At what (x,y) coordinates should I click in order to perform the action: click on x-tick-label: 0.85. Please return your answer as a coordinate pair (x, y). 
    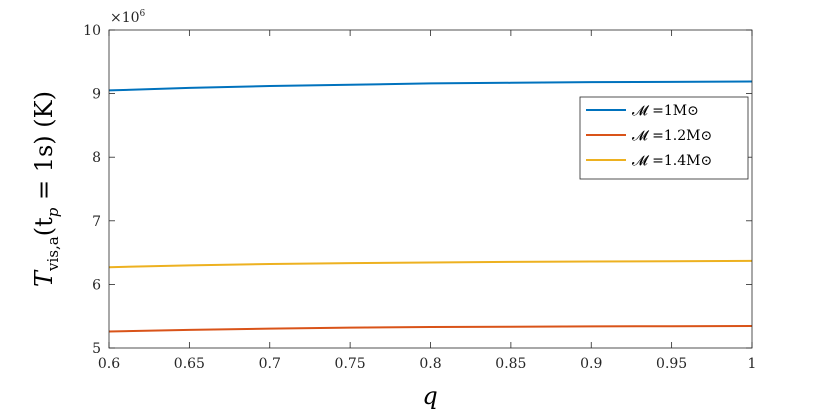
    Looking at the image, I should click on (510, 364).